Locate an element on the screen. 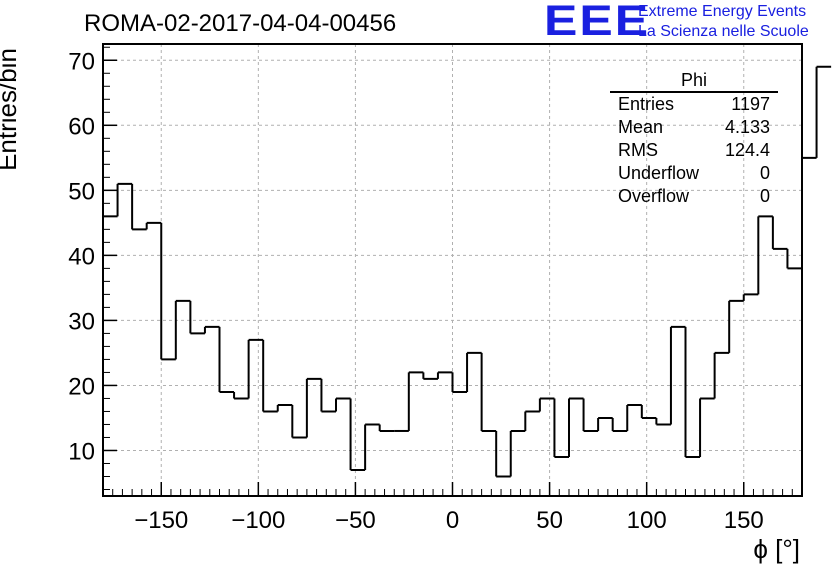 This screenshot has height=572, width=836. stats-label: Mean is located at coordinates (641, 127).